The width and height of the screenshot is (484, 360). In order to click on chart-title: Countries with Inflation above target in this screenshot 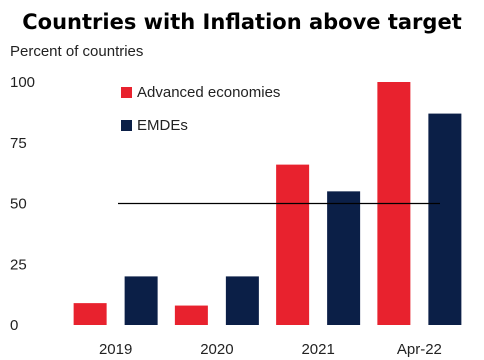, I will do `click(241, 22)`.